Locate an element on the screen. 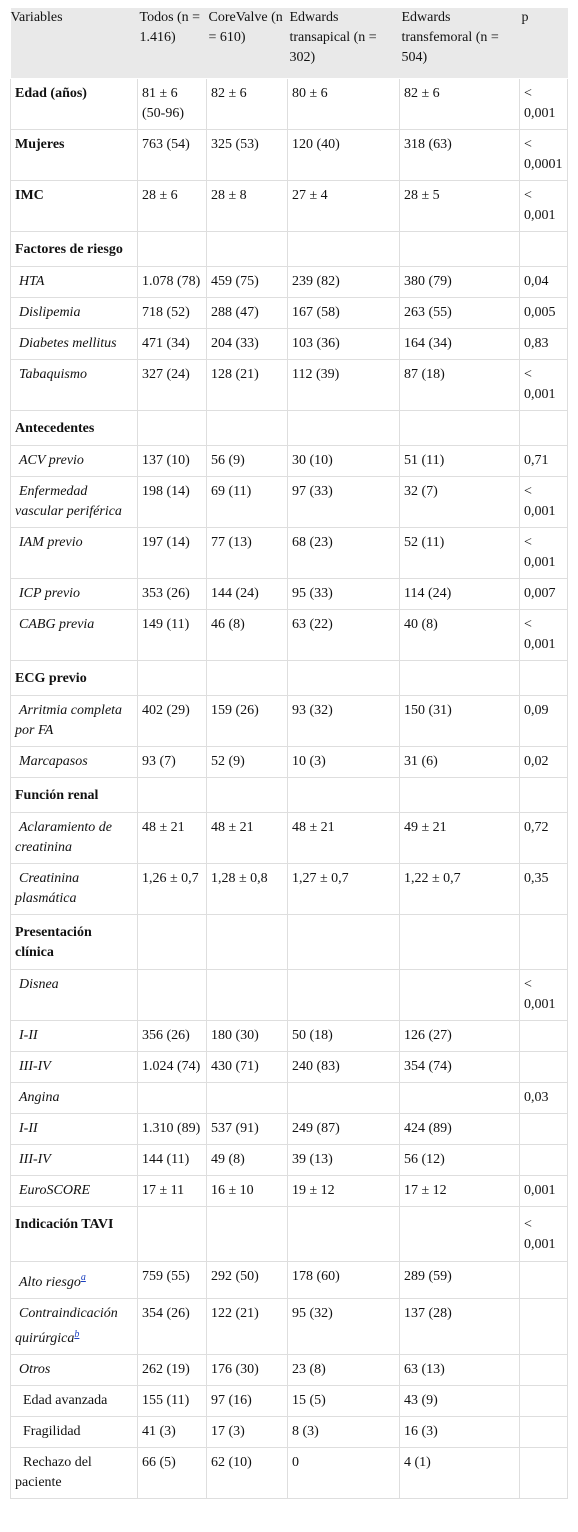  variable-cell: Disnea is located at coordinates (74, 995).